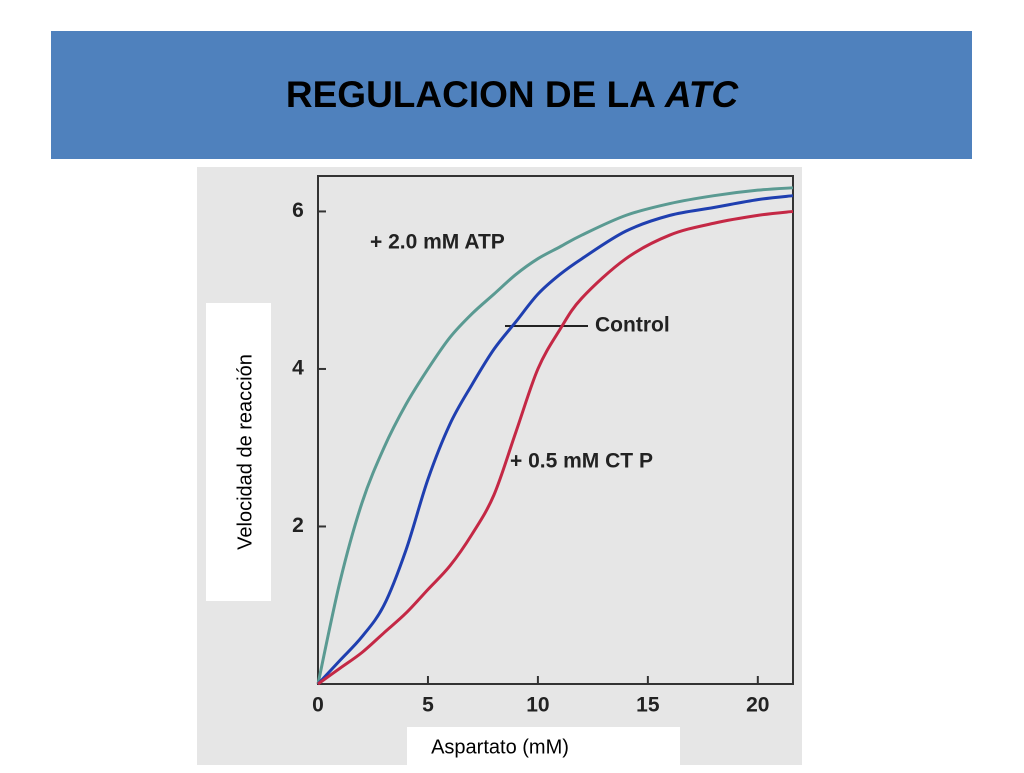 The width and height of the screenshot is (1024, 773). Describe the element at coordinates (581, 461) in the screenshot. I see `series-label: + 0.5 mM CT P` at that location.